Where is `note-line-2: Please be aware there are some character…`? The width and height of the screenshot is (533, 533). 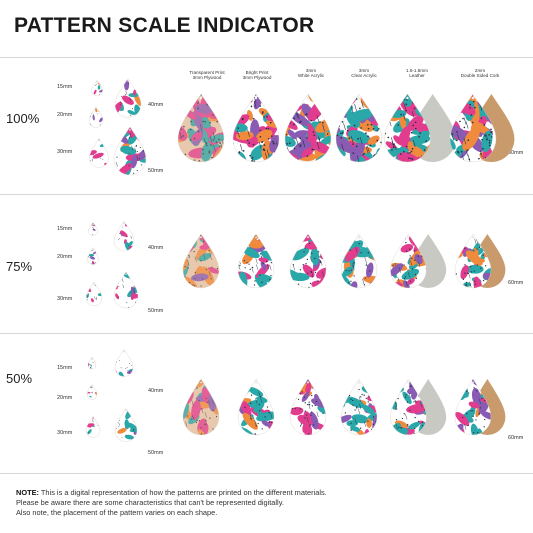 note-line-2: Please be aware there are some character… is located at coordinates (150, 502).